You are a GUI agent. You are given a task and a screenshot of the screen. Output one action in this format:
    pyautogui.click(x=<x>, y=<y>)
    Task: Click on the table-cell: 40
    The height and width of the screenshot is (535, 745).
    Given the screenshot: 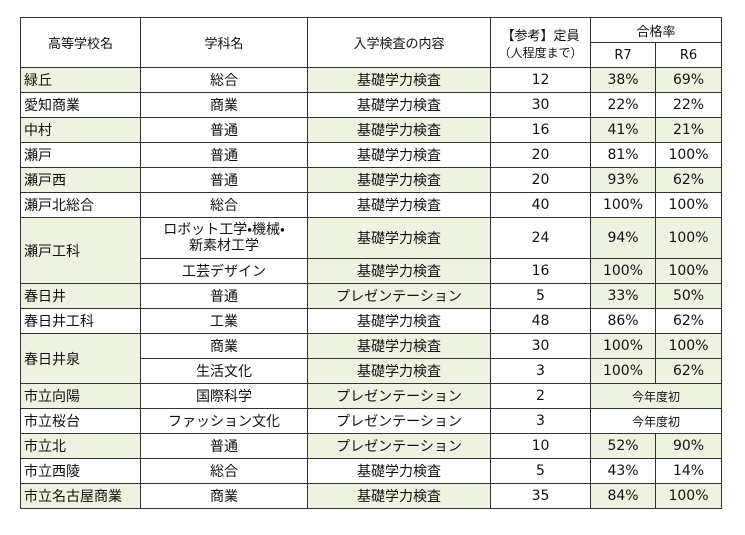 What is the action you would take?
    pyautogui.click(x=540, y=205)
    